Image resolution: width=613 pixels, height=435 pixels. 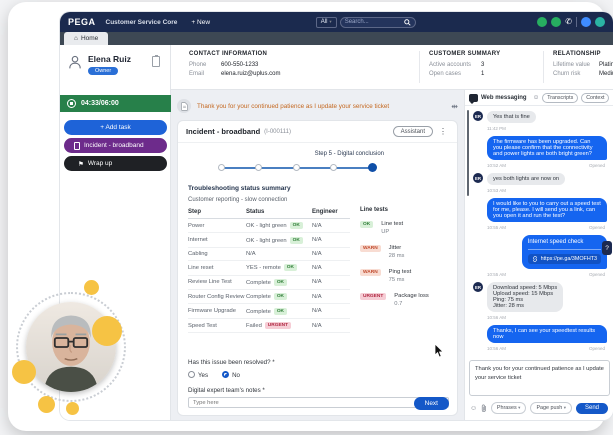 What do you see at coordinates (115, 163) in the screenshot?
I see `sidebar-item-wrapup: ⚑ Wrap up` at bounding box center [115, 163].